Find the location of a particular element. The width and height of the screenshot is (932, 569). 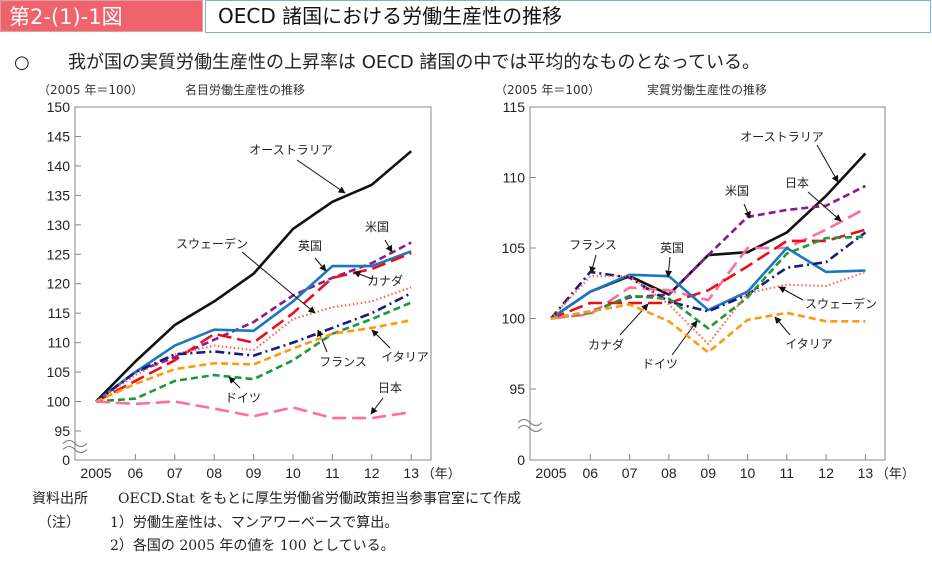

left-chart-title: 名目労働生産性の推移 is located at coordinates (245, 90).